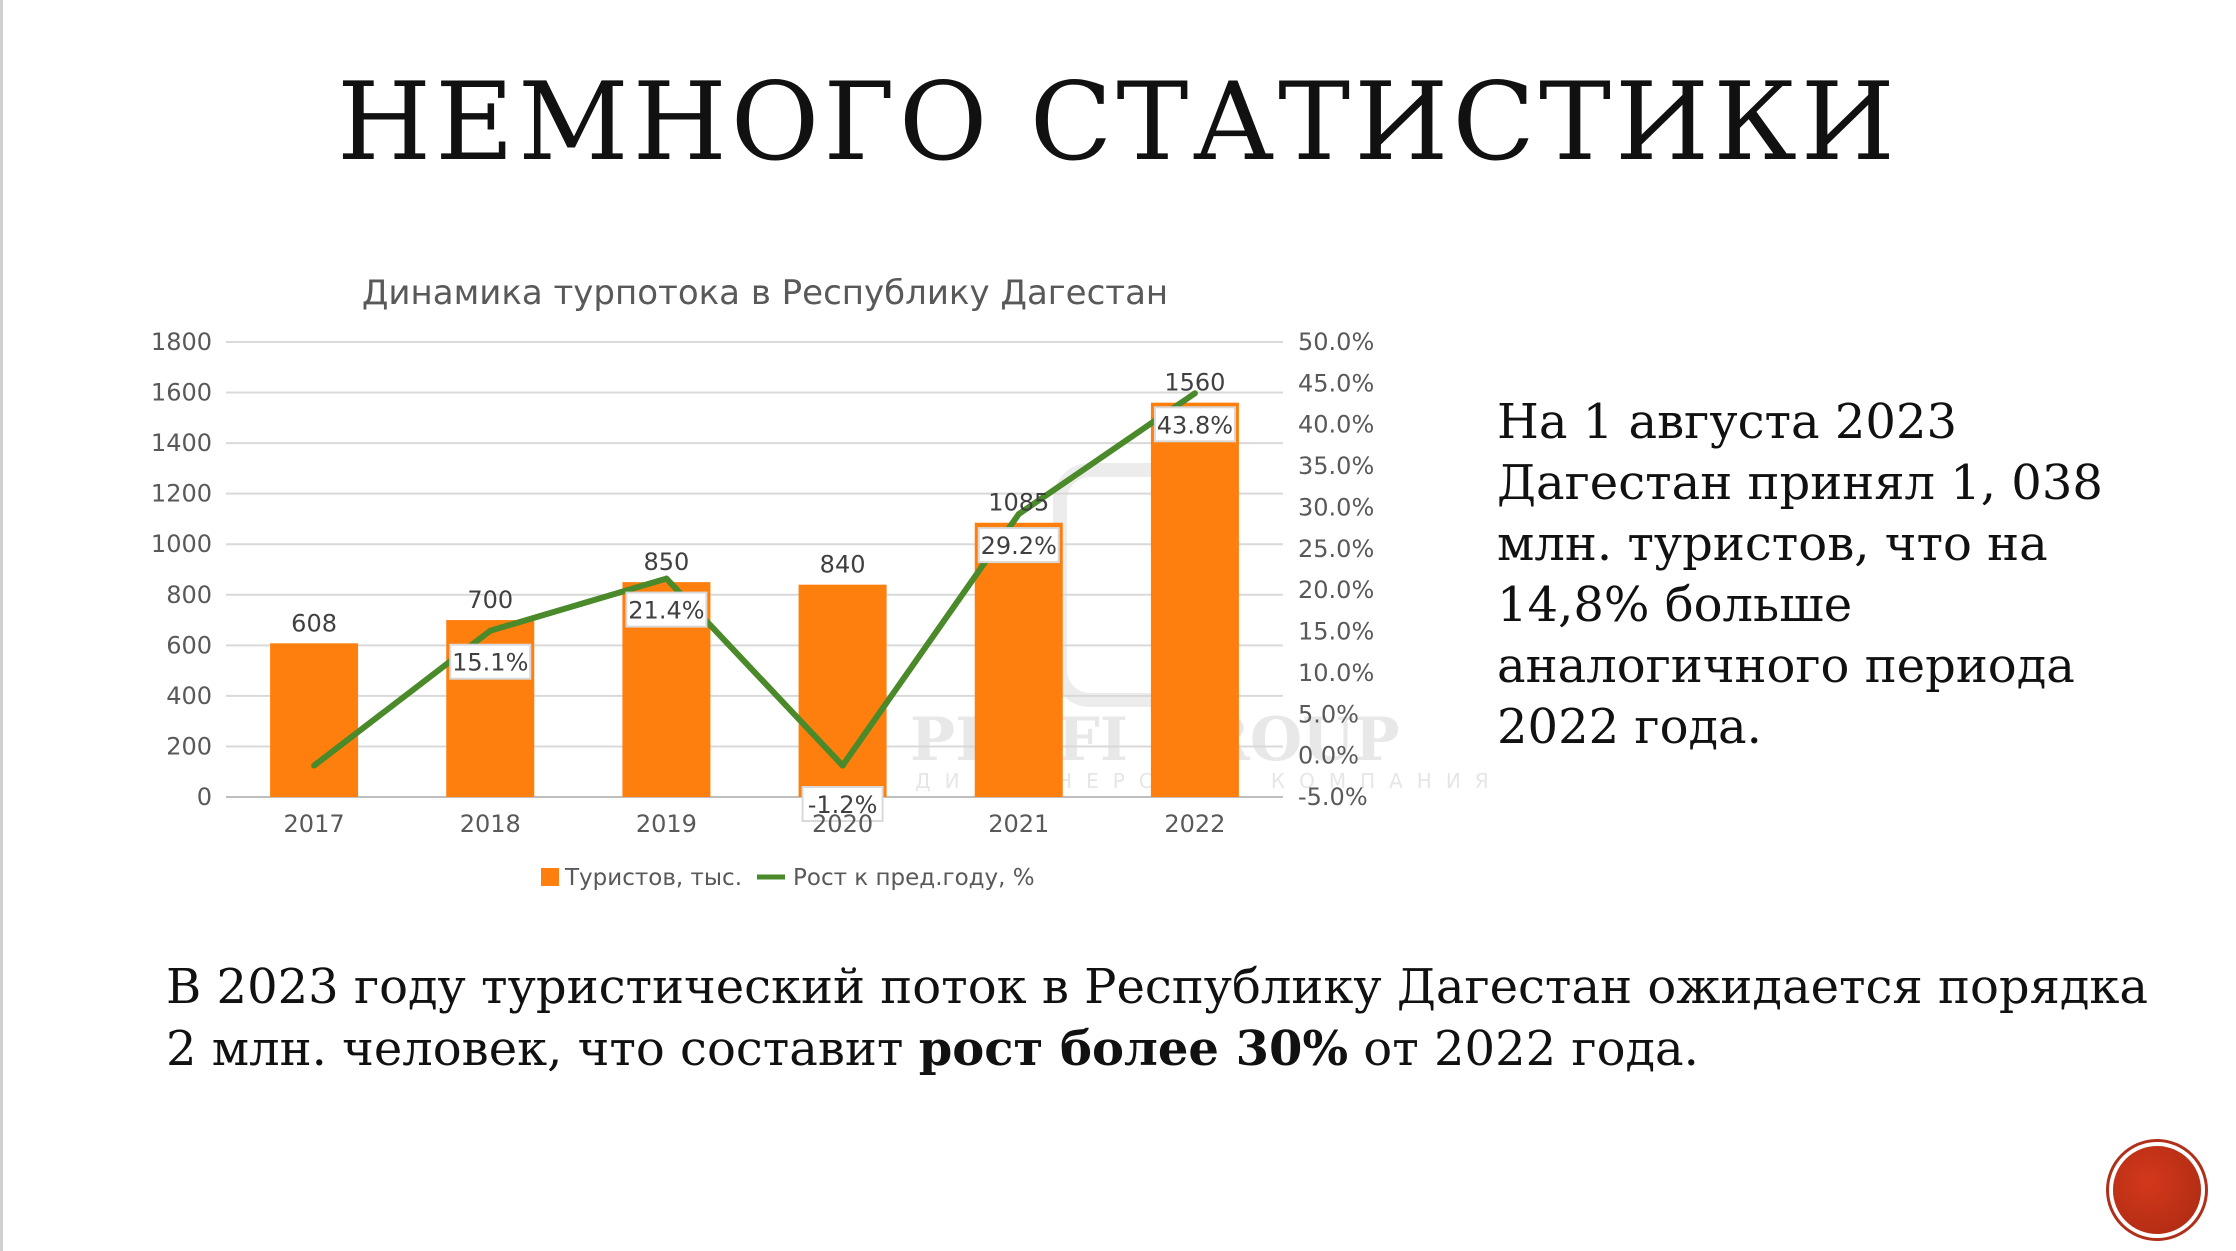 The image size is (2236, 1251). What do you see at coordinates (1336, 507) in the screenshot?
I see `y-right-tick-label: 30.0%` at bounding box center [1336, 507].